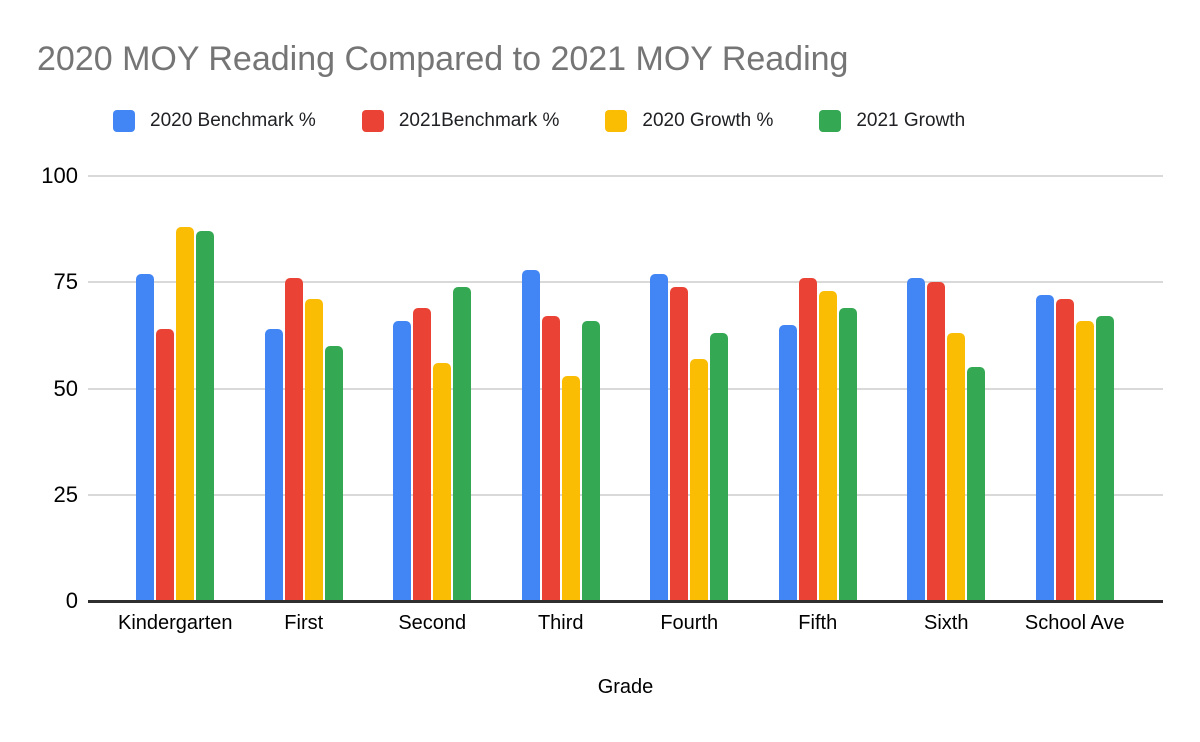 Image resolution: width=1200 pixels, height=742 pixels. I want to click on bar-group-school-ave, so click(1075, 388).